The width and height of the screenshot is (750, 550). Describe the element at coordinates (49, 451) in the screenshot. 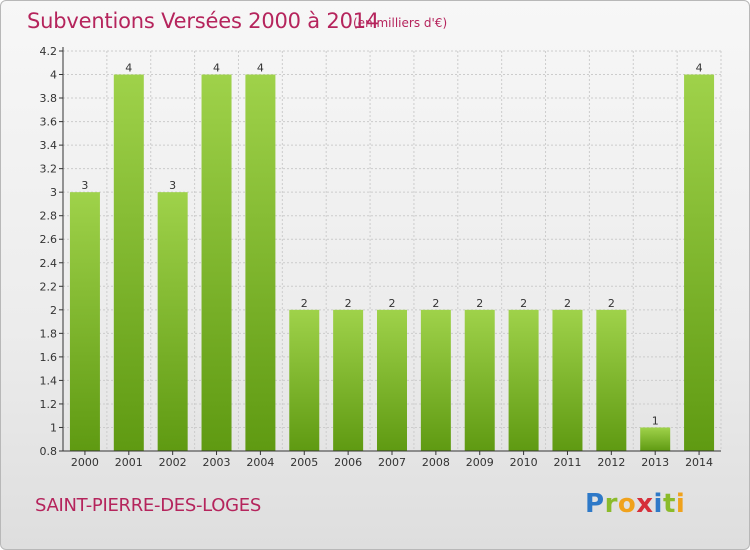

I see `y-tick-label: 0.8` at that location.